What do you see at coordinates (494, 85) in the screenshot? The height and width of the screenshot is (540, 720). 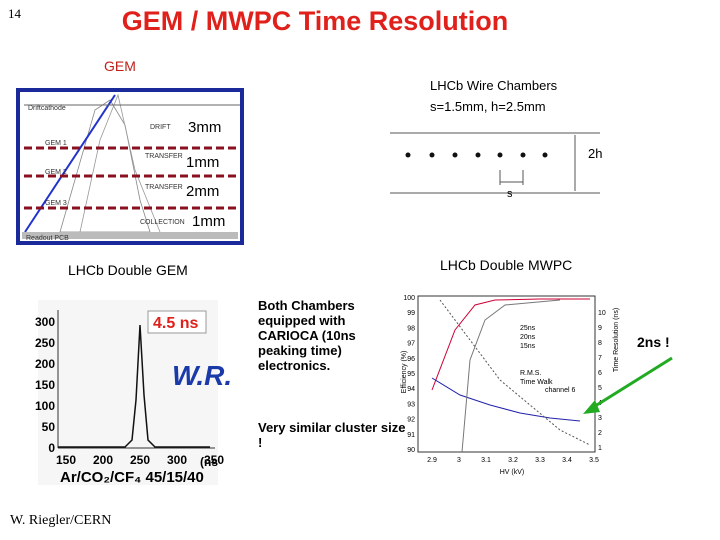 I see `wire-label: LHCb Wire Chambers` at bounding box center [494, 85].